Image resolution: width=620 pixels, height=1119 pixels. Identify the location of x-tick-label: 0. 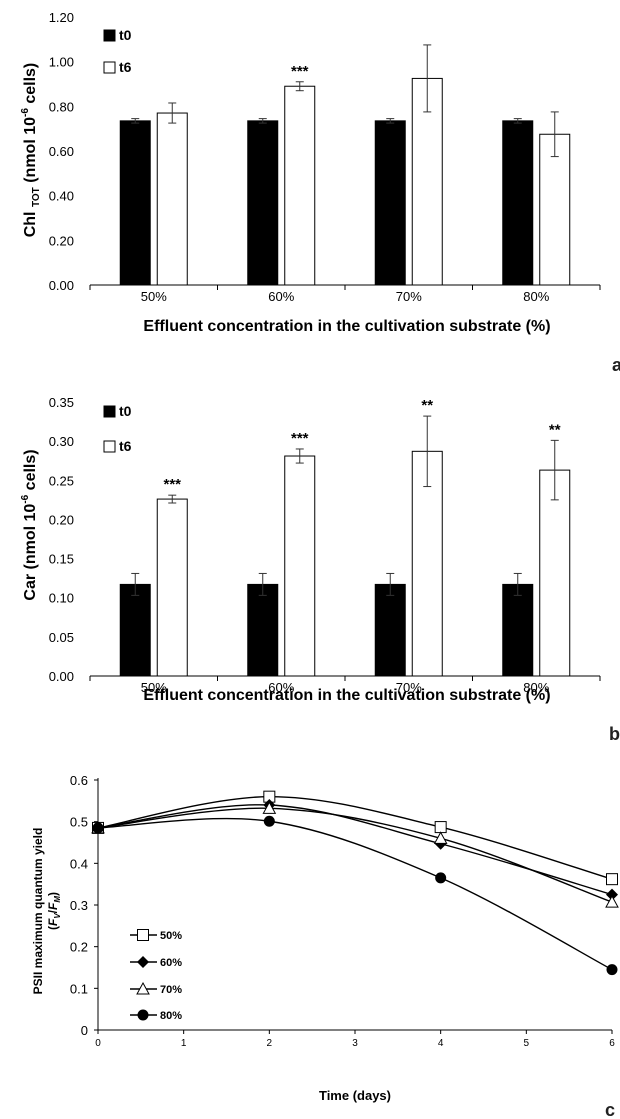
(98, 1043).